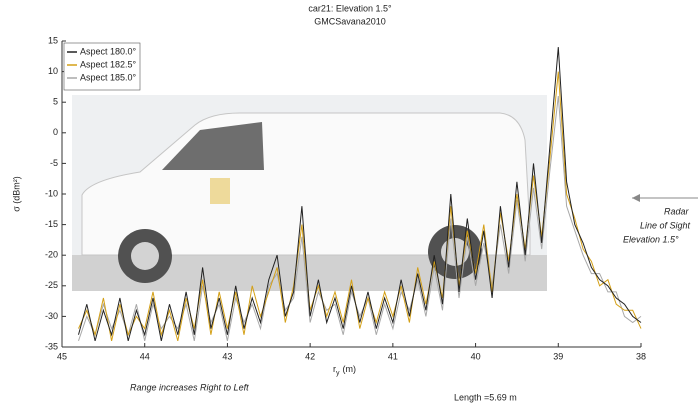 This screenshot has height=411, width=698. Describe the element at coordinates (108, 77) in the screenshot. I see `legend-label: Aspect 185.0°` at that location.